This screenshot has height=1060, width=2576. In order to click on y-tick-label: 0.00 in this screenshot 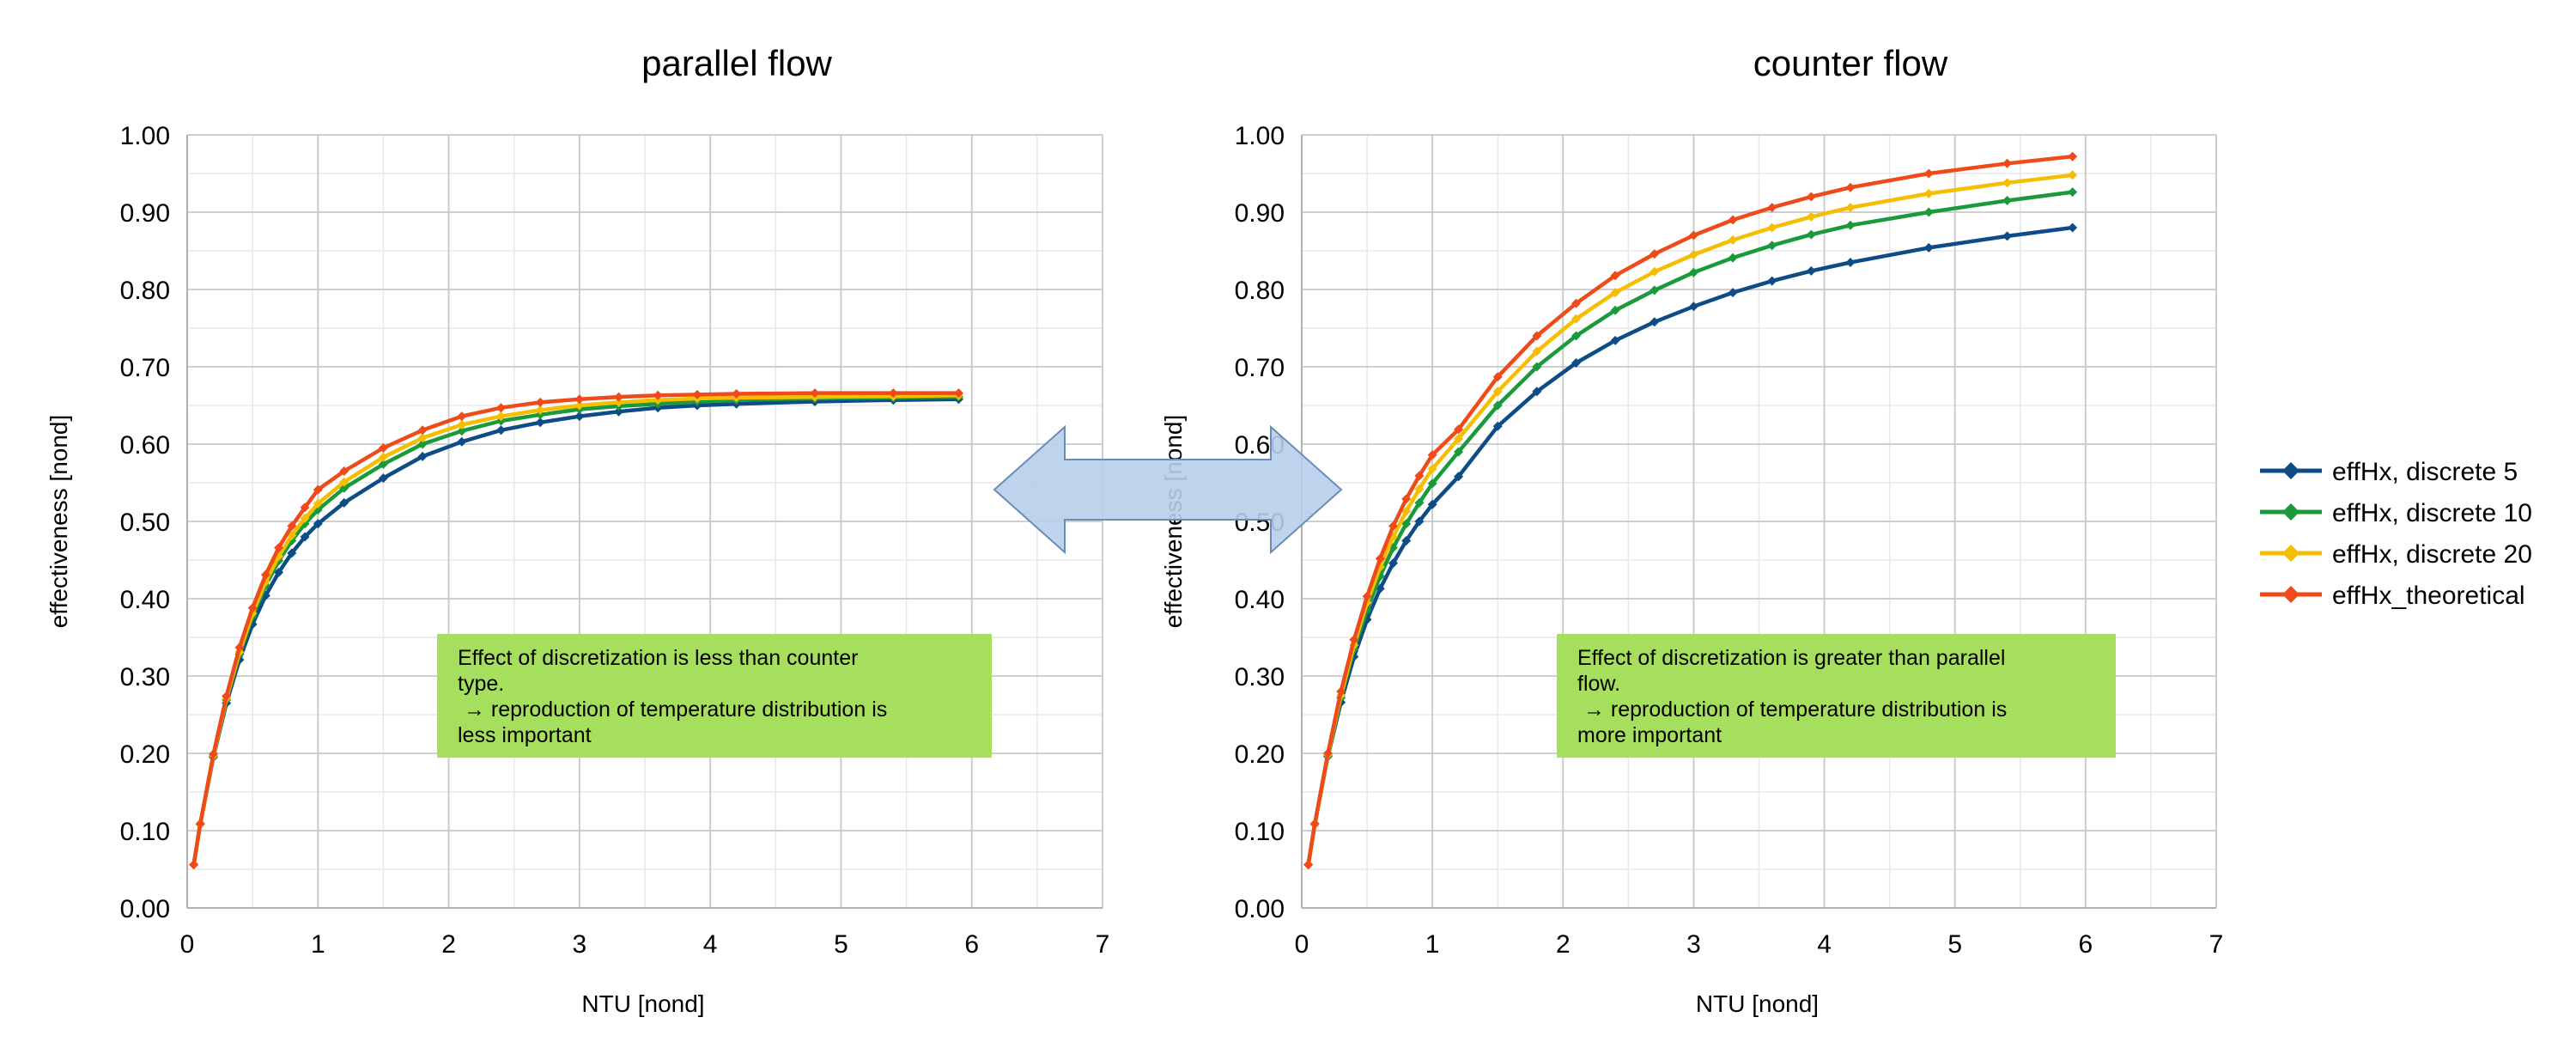, I will do `click(145, 909)`.